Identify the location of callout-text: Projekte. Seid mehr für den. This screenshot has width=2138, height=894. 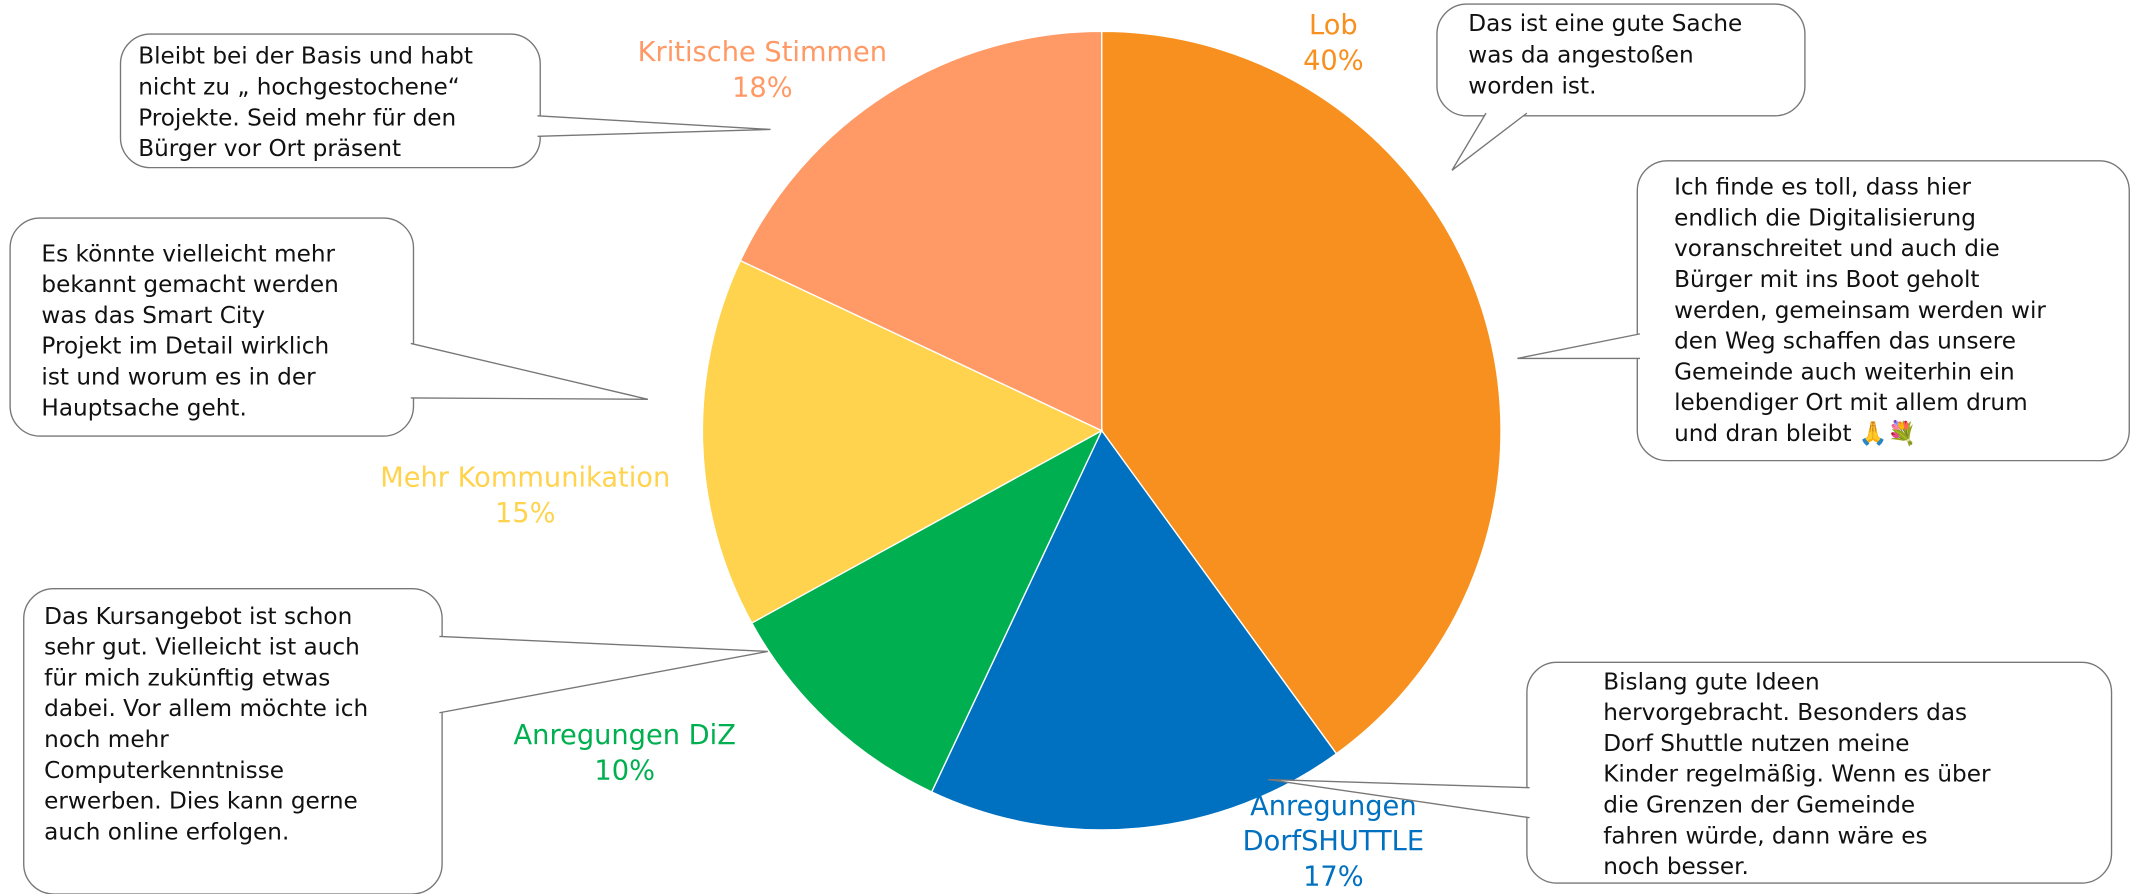
(297, 118).